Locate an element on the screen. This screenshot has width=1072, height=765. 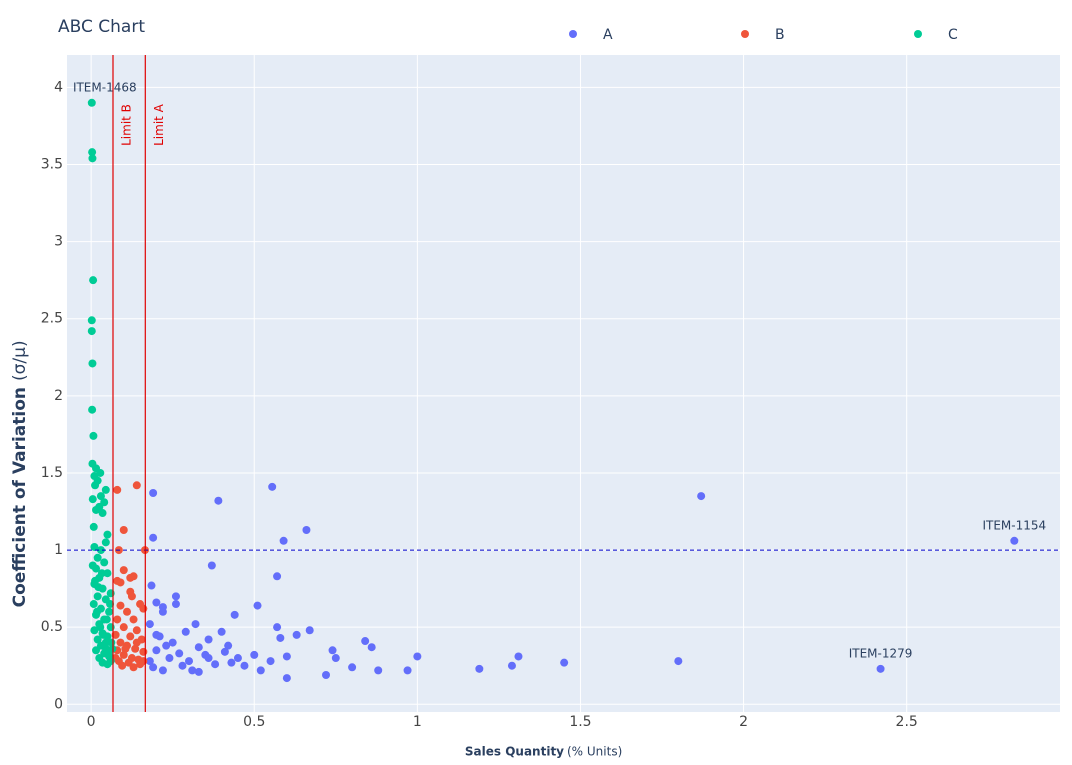
y-axis-title: Coefficient of Variation is located at coordinates (20, 497).